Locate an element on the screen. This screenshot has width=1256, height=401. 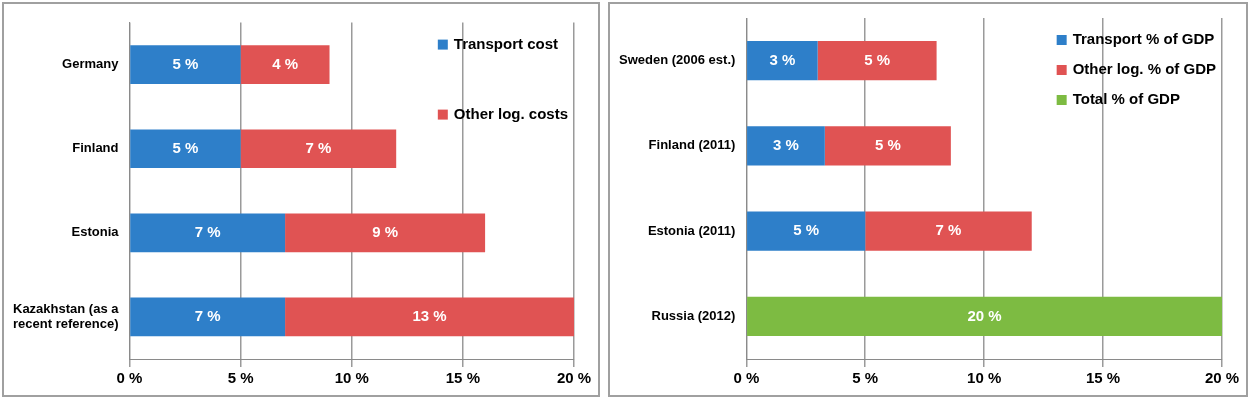
y-tick-label: Russia (2012) is located at coordinates (693, 315).